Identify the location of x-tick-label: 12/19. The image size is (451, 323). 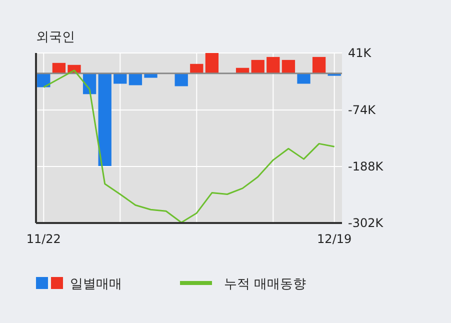
(334, 239).